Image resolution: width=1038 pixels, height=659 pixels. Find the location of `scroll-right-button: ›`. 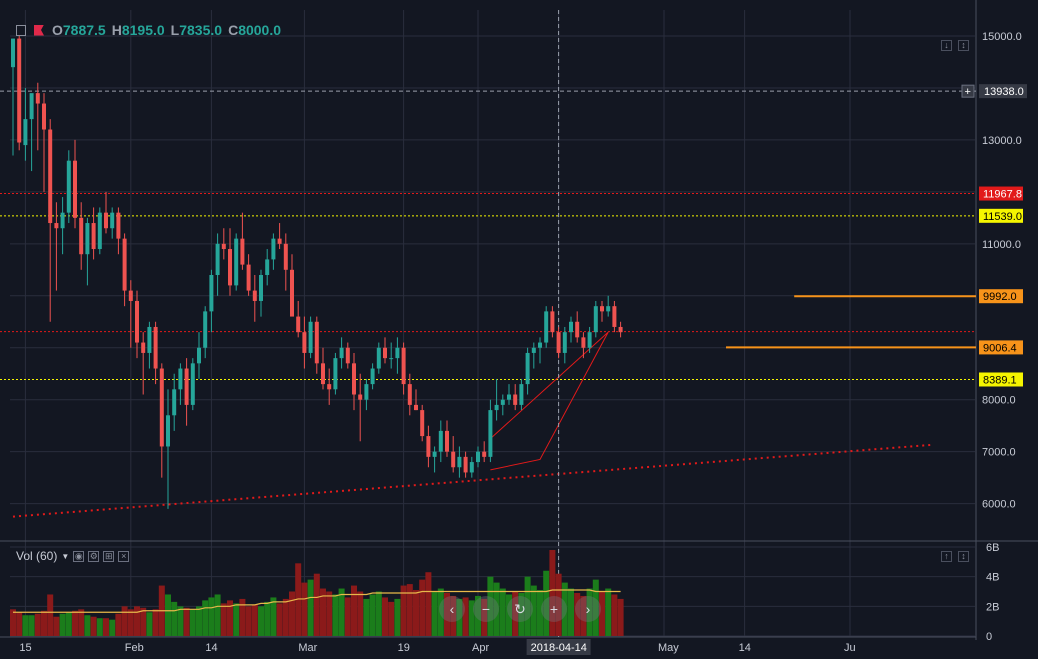

scroll-right-button: › is located at coordinates (588, 609).